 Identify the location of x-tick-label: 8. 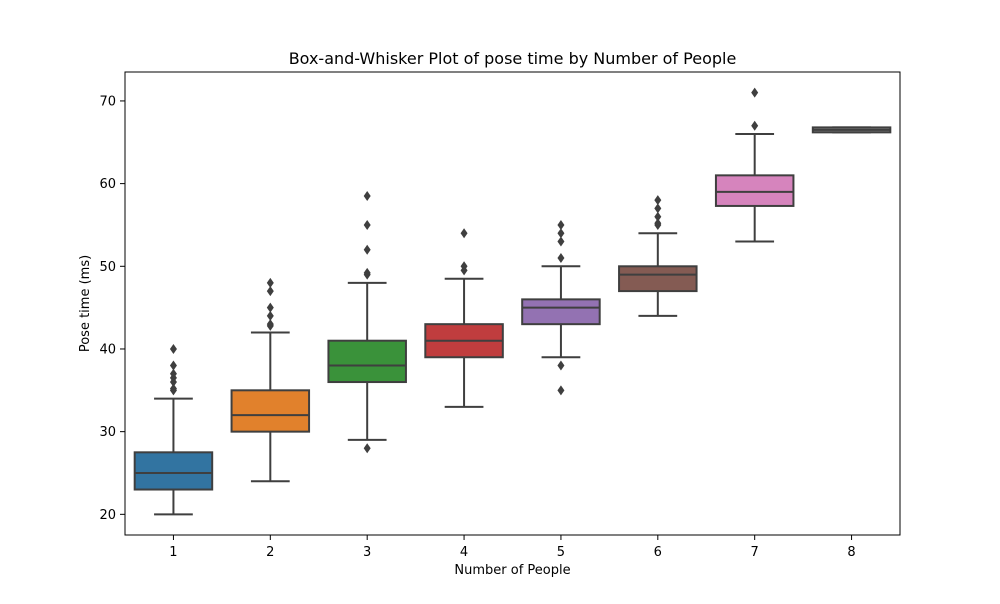
(851, 552).